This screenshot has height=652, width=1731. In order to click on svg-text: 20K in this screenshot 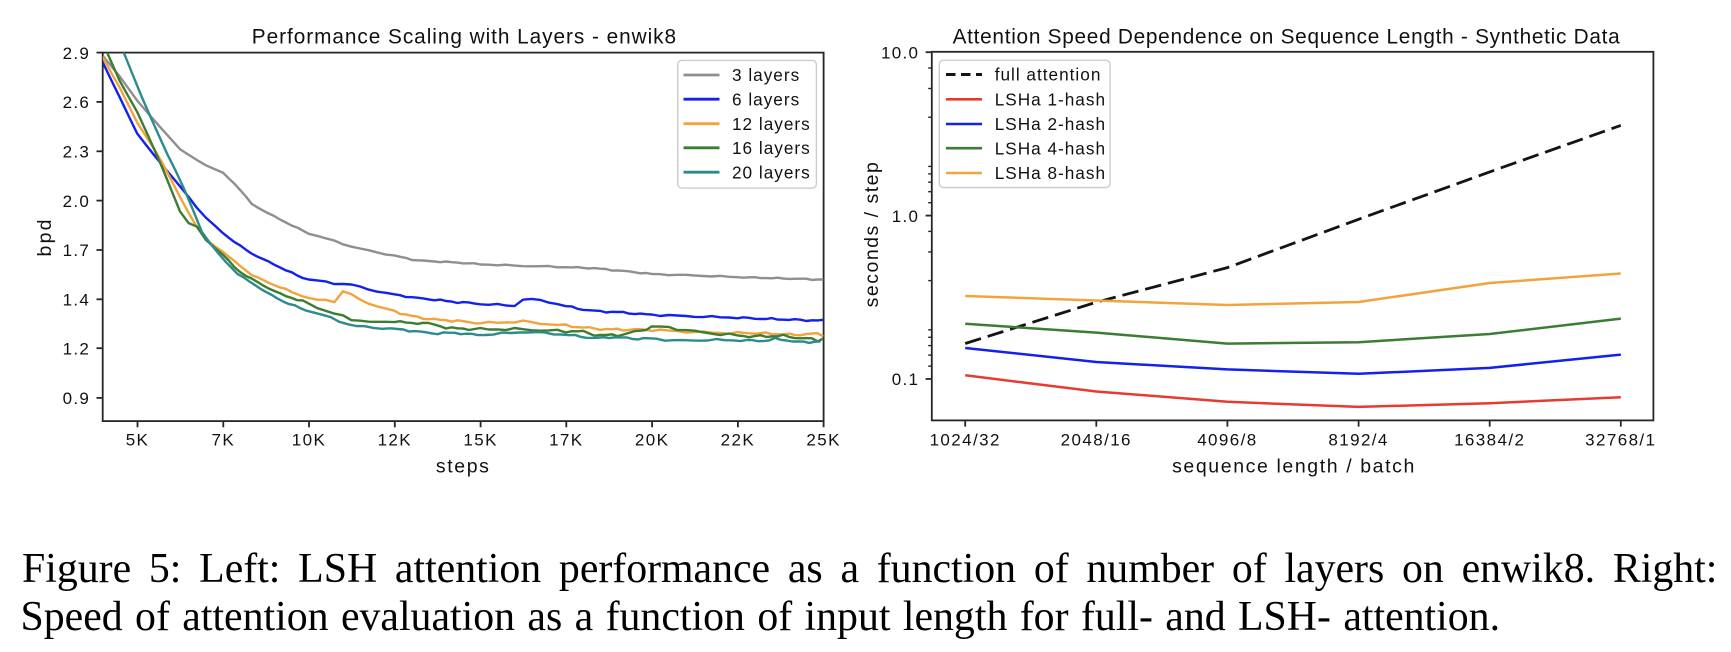, I will do `click(652, 440)`.